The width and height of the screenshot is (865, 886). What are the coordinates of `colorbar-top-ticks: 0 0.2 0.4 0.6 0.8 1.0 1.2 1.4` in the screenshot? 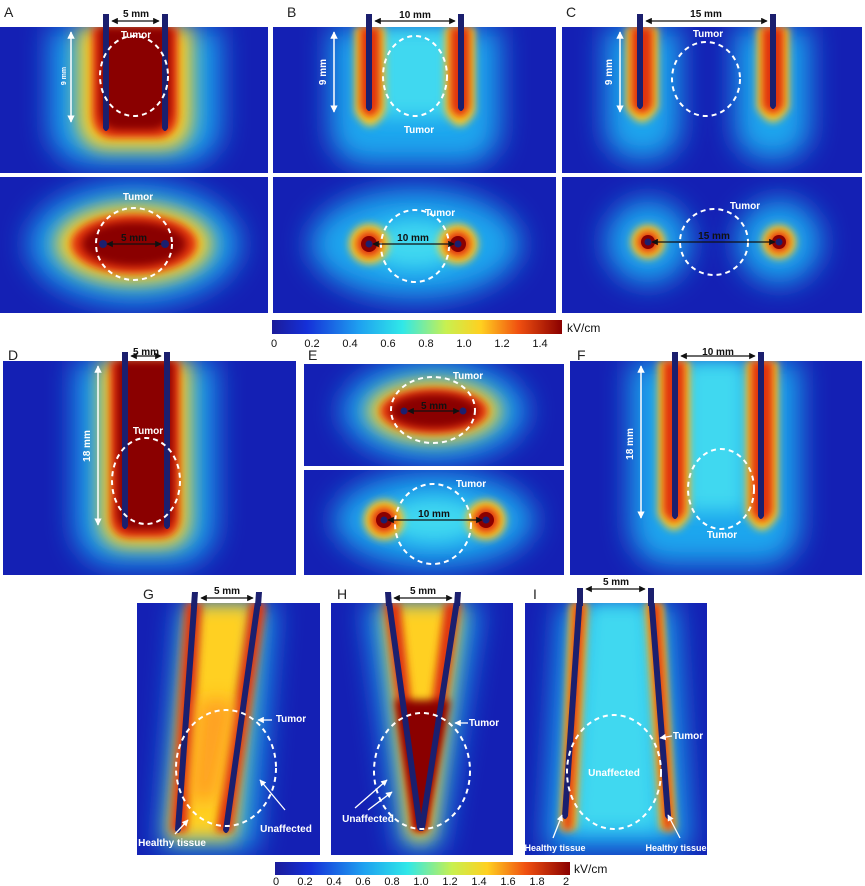 It's located at (409, 344).